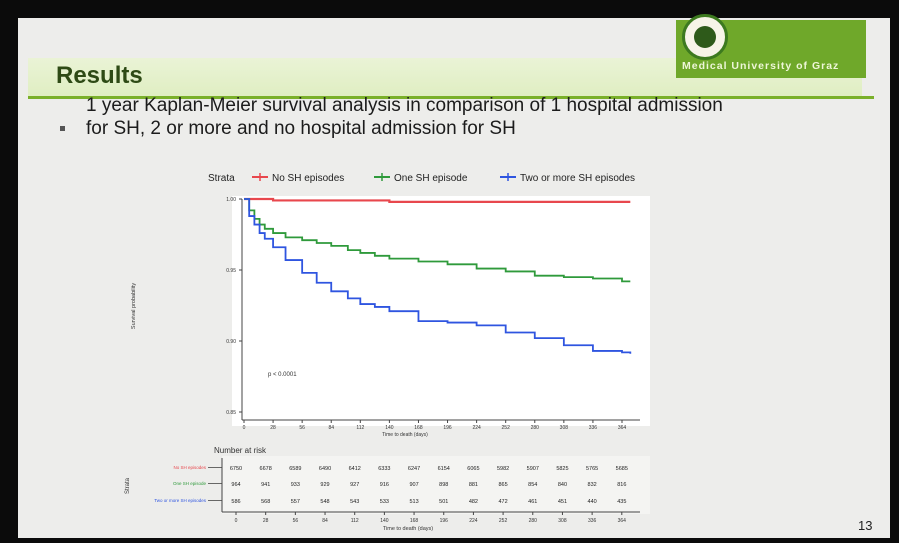  What do you see at coordinates (447, 428) in the screenshot?
I see `x-tick-label: 196` at bounding box center [447, 428].